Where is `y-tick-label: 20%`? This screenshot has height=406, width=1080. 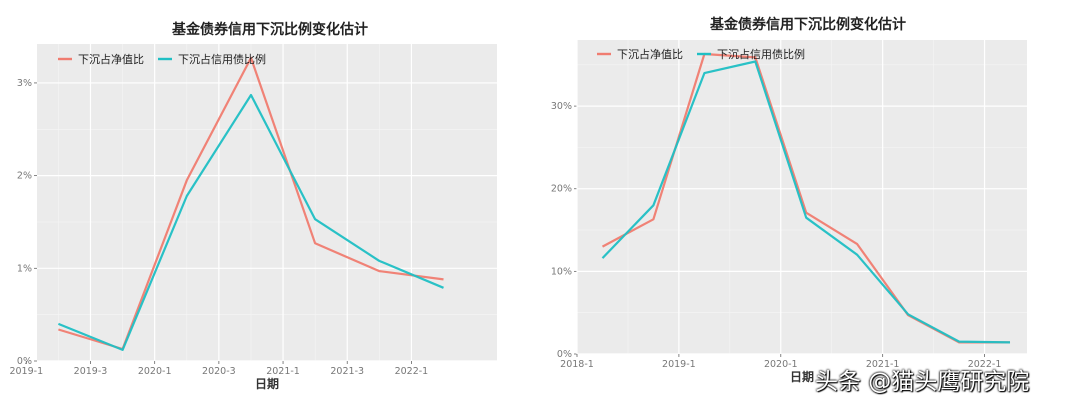
y-tick-label: 20% is located at coordinates (561, 189).